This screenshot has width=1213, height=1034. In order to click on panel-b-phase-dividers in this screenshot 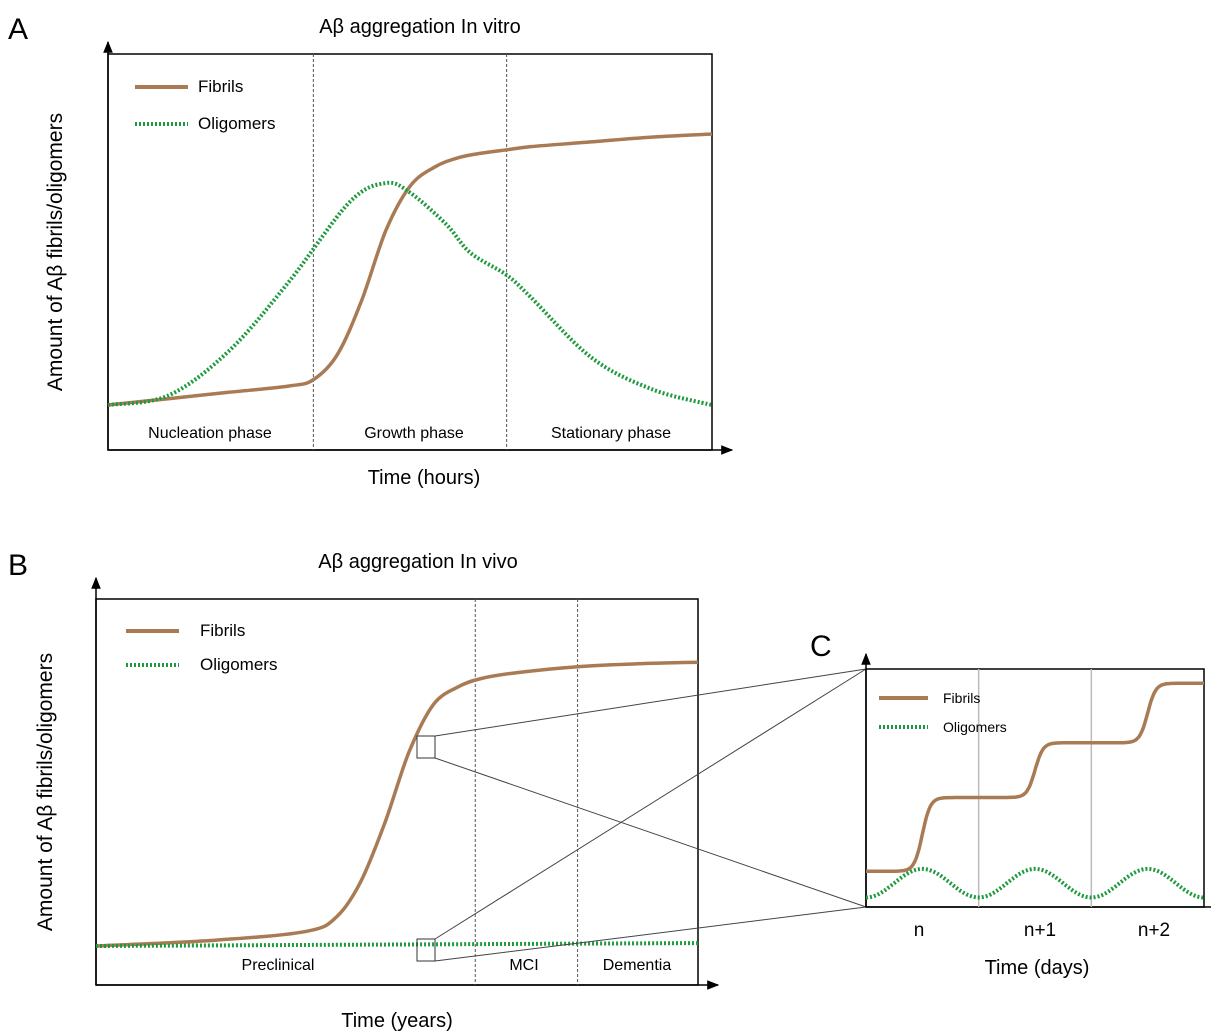, I will do `click(526, 792)`.